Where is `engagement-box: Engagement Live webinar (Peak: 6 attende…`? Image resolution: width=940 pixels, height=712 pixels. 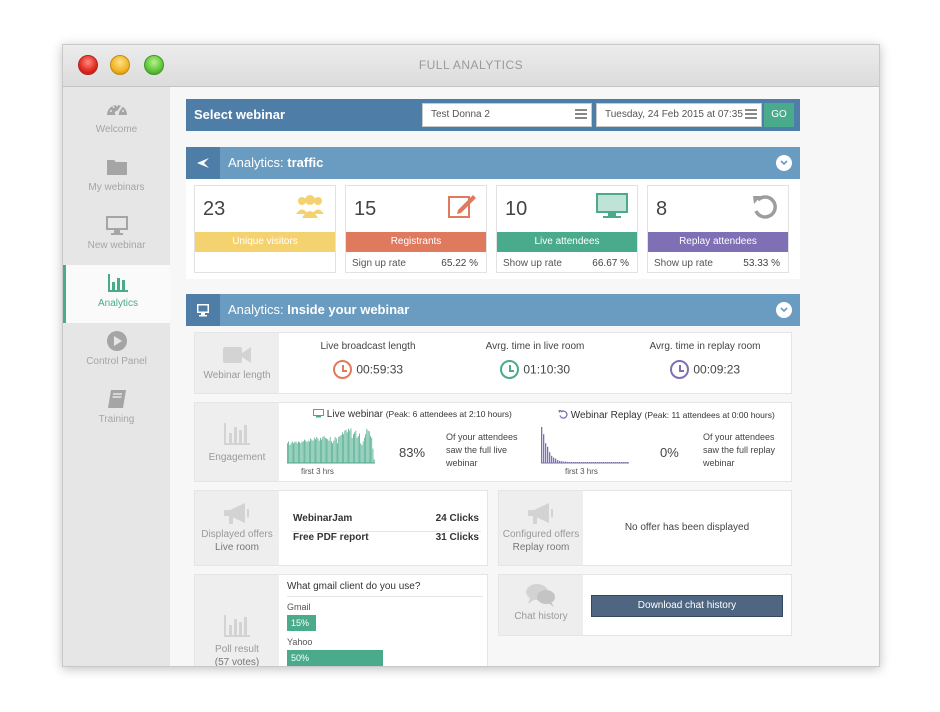 engagement-box: Engagement Live webinar (Peak: 6 attende… is located at coordinates (493, 442).